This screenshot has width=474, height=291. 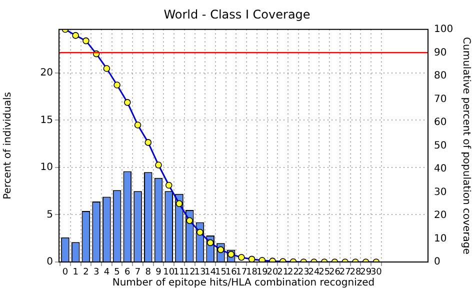 What do you see at coordinates (86, 273) in the screenshot?
I see `x-tick-label: 2` at bounding box center [86, 273].